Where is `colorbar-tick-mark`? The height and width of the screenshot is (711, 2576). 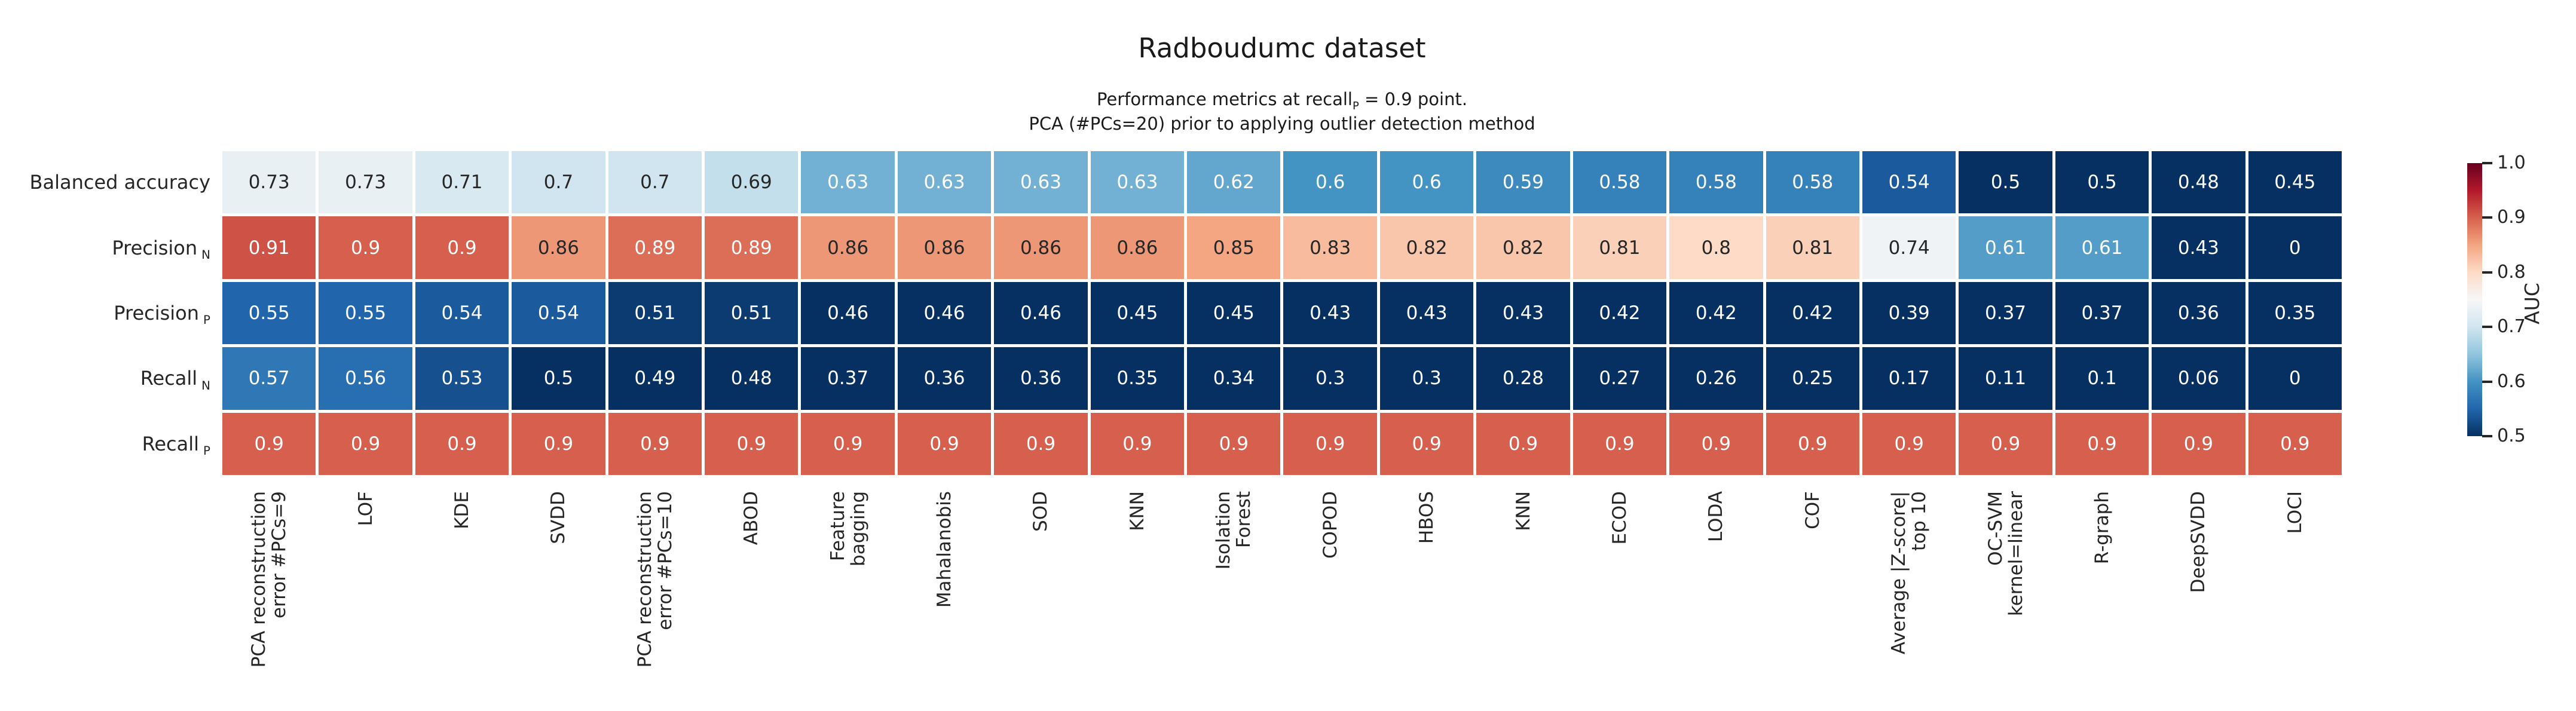 colorbar-tick-mark is located at coordinates (2487, 381).